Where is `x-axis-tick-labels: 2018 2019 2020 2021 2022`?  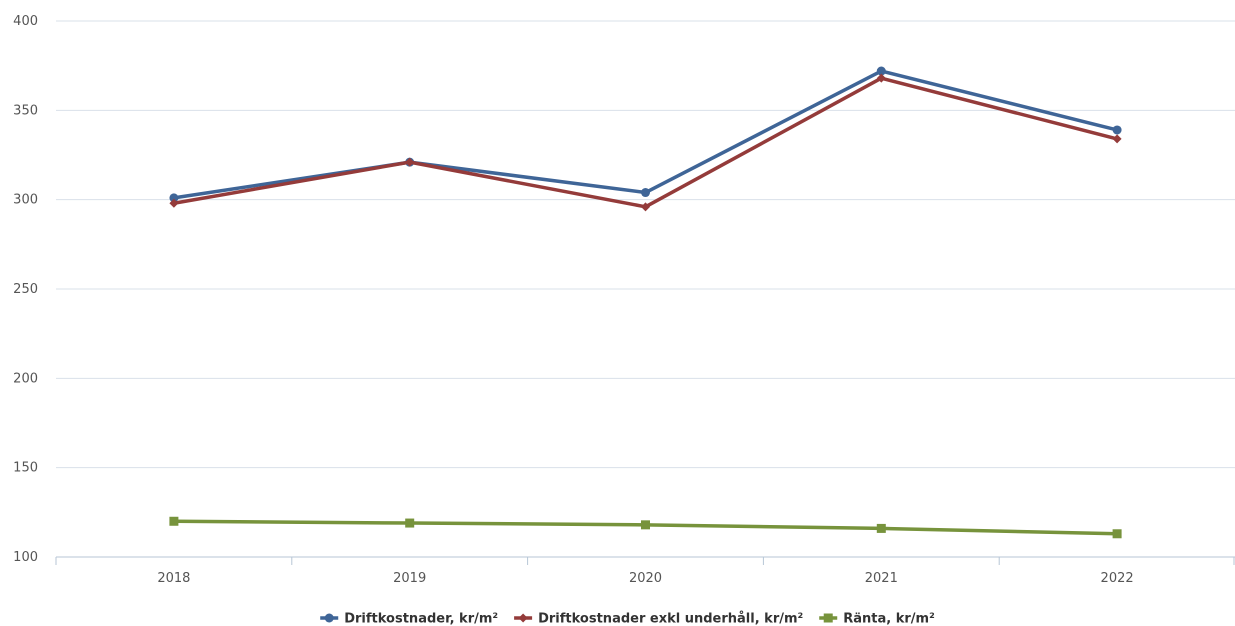 x-axis-tick-labels: 2018 2019 2020 2021 2022 is located at coordinates (645, 578).